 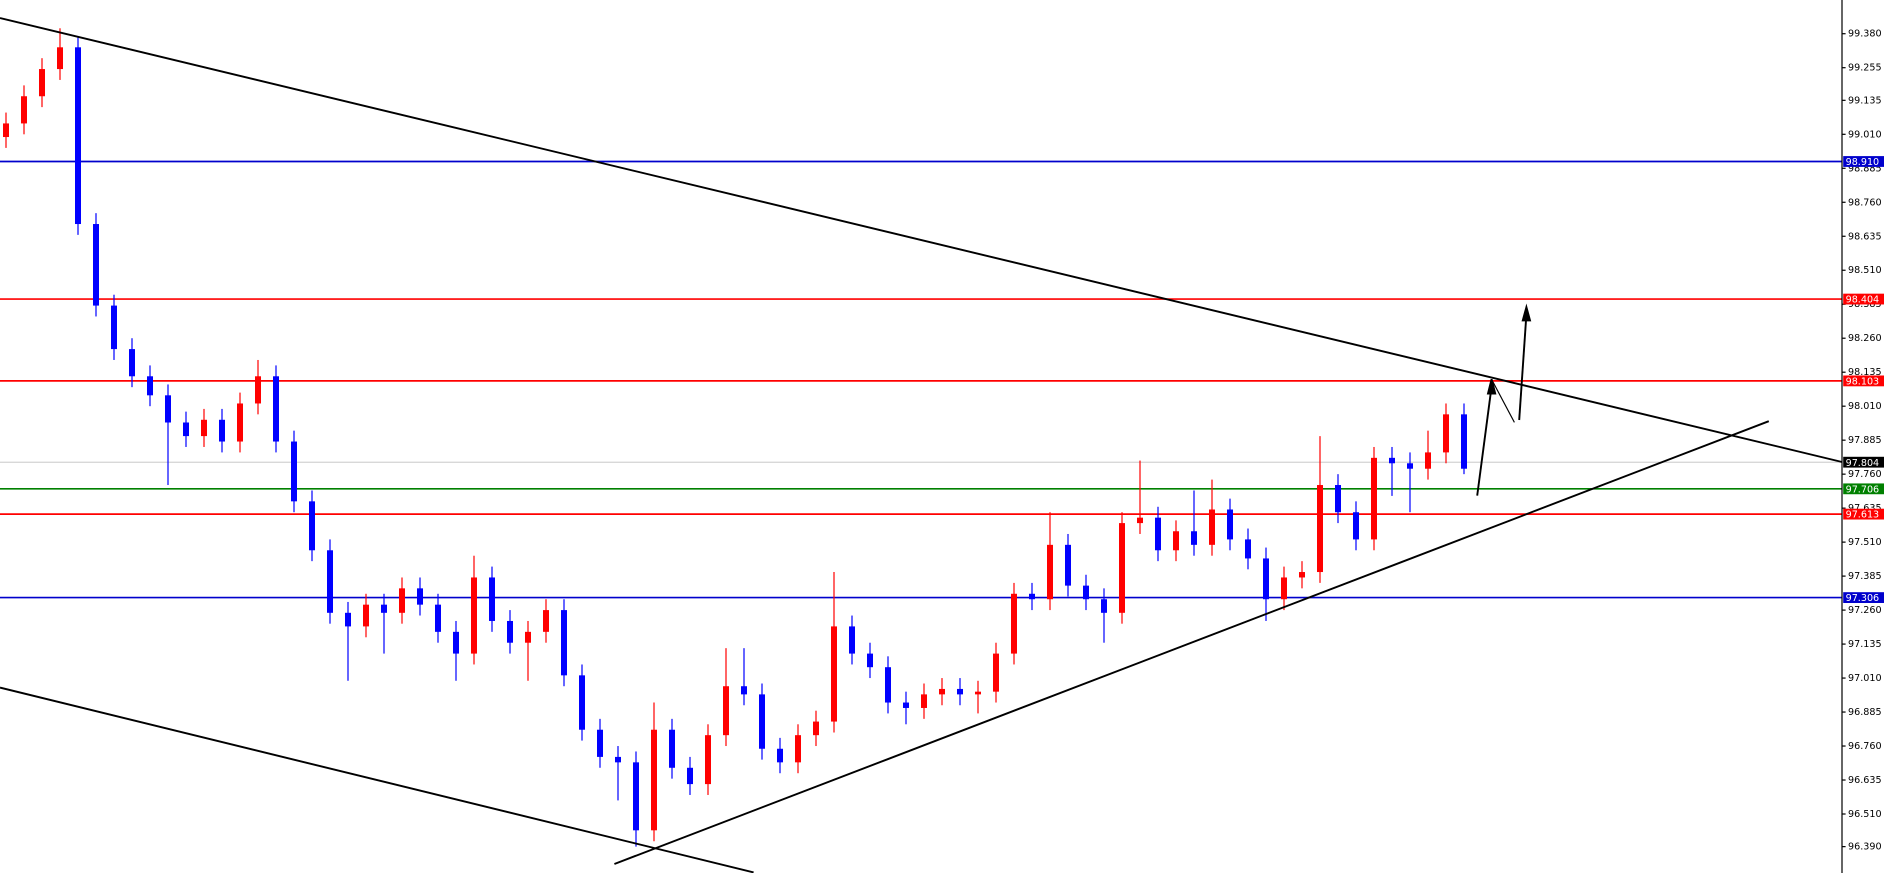 What do you see at coordinates (1865, 68) in the screenshot?
I see `y-tick-label: 99.255` at bounding box center [1865, 68].